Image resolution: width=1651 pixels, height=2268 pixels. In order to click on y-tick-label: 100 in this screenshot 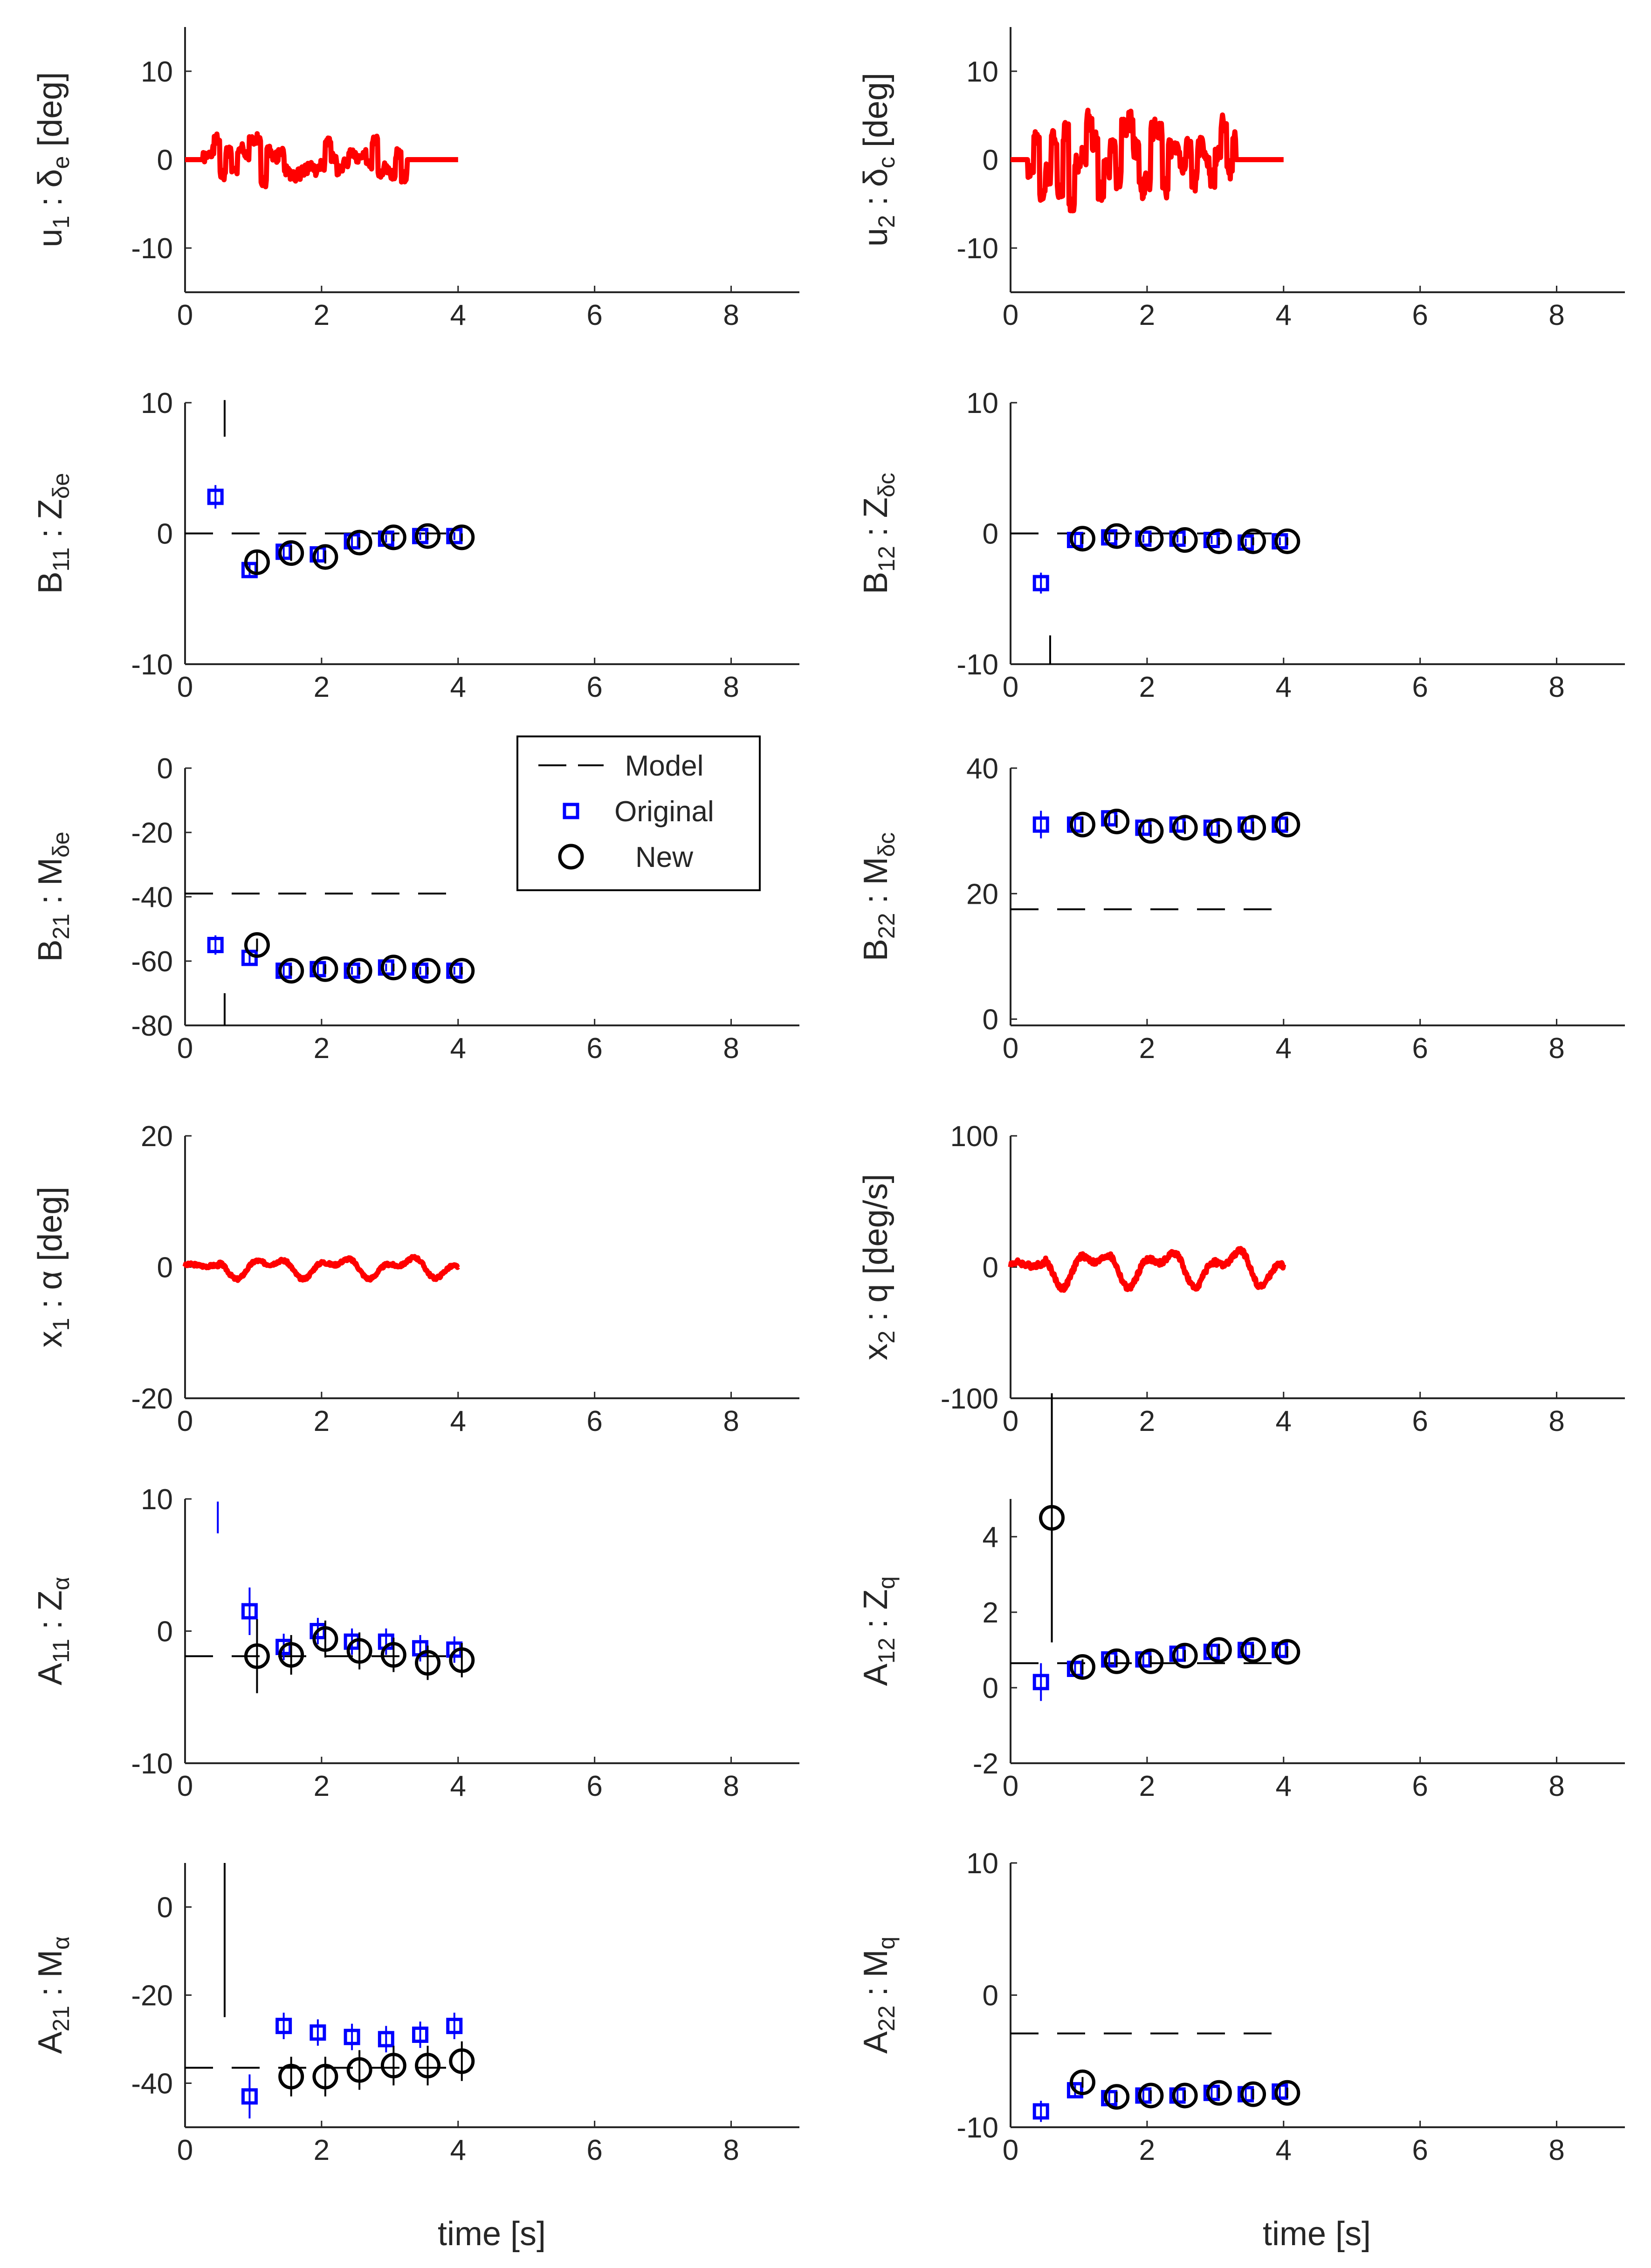, I will do `click(974, 1137)`.